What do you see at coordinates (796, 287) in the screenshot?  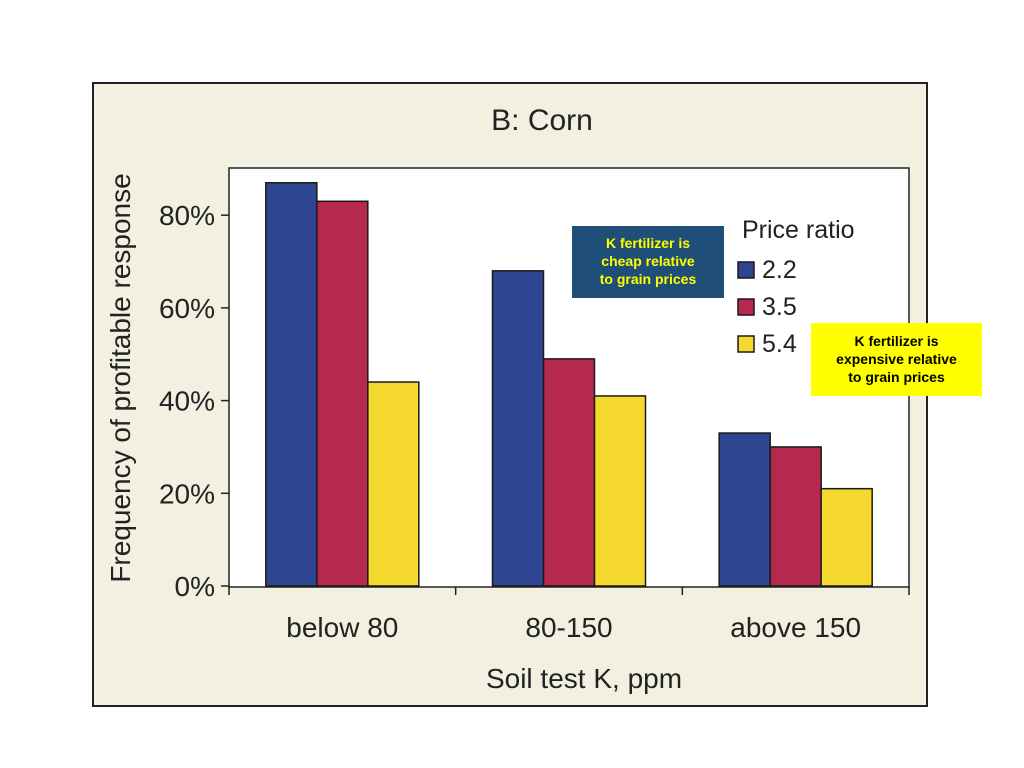 I see `legend: Price ratio 2.2 3.5 5.4` at bounding box center [796, 287].